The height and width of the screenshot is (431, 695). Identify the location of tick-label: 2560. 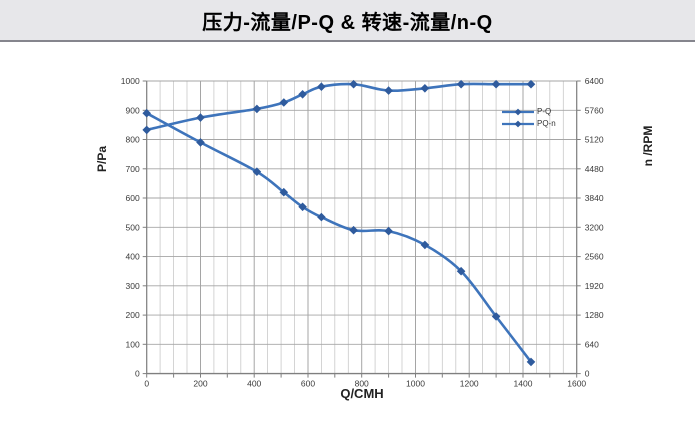
(594, 257).